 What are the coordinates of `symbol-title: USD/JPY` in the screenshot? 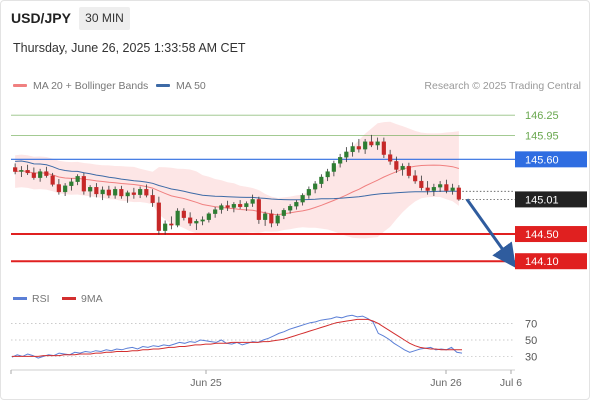 It's located at (41, 18).